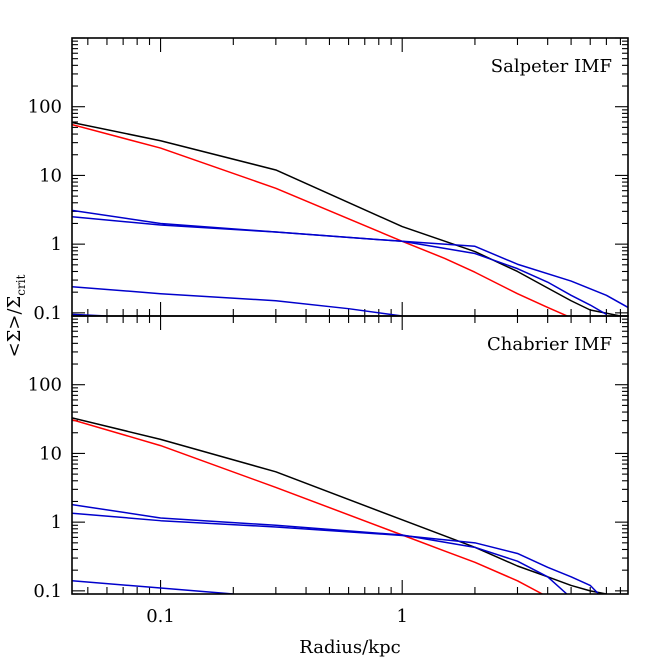 The height and width of the screenshot is (664, 664). I want to click on y-axis-title: <Σ>/Σcrit, so click(16, 315).